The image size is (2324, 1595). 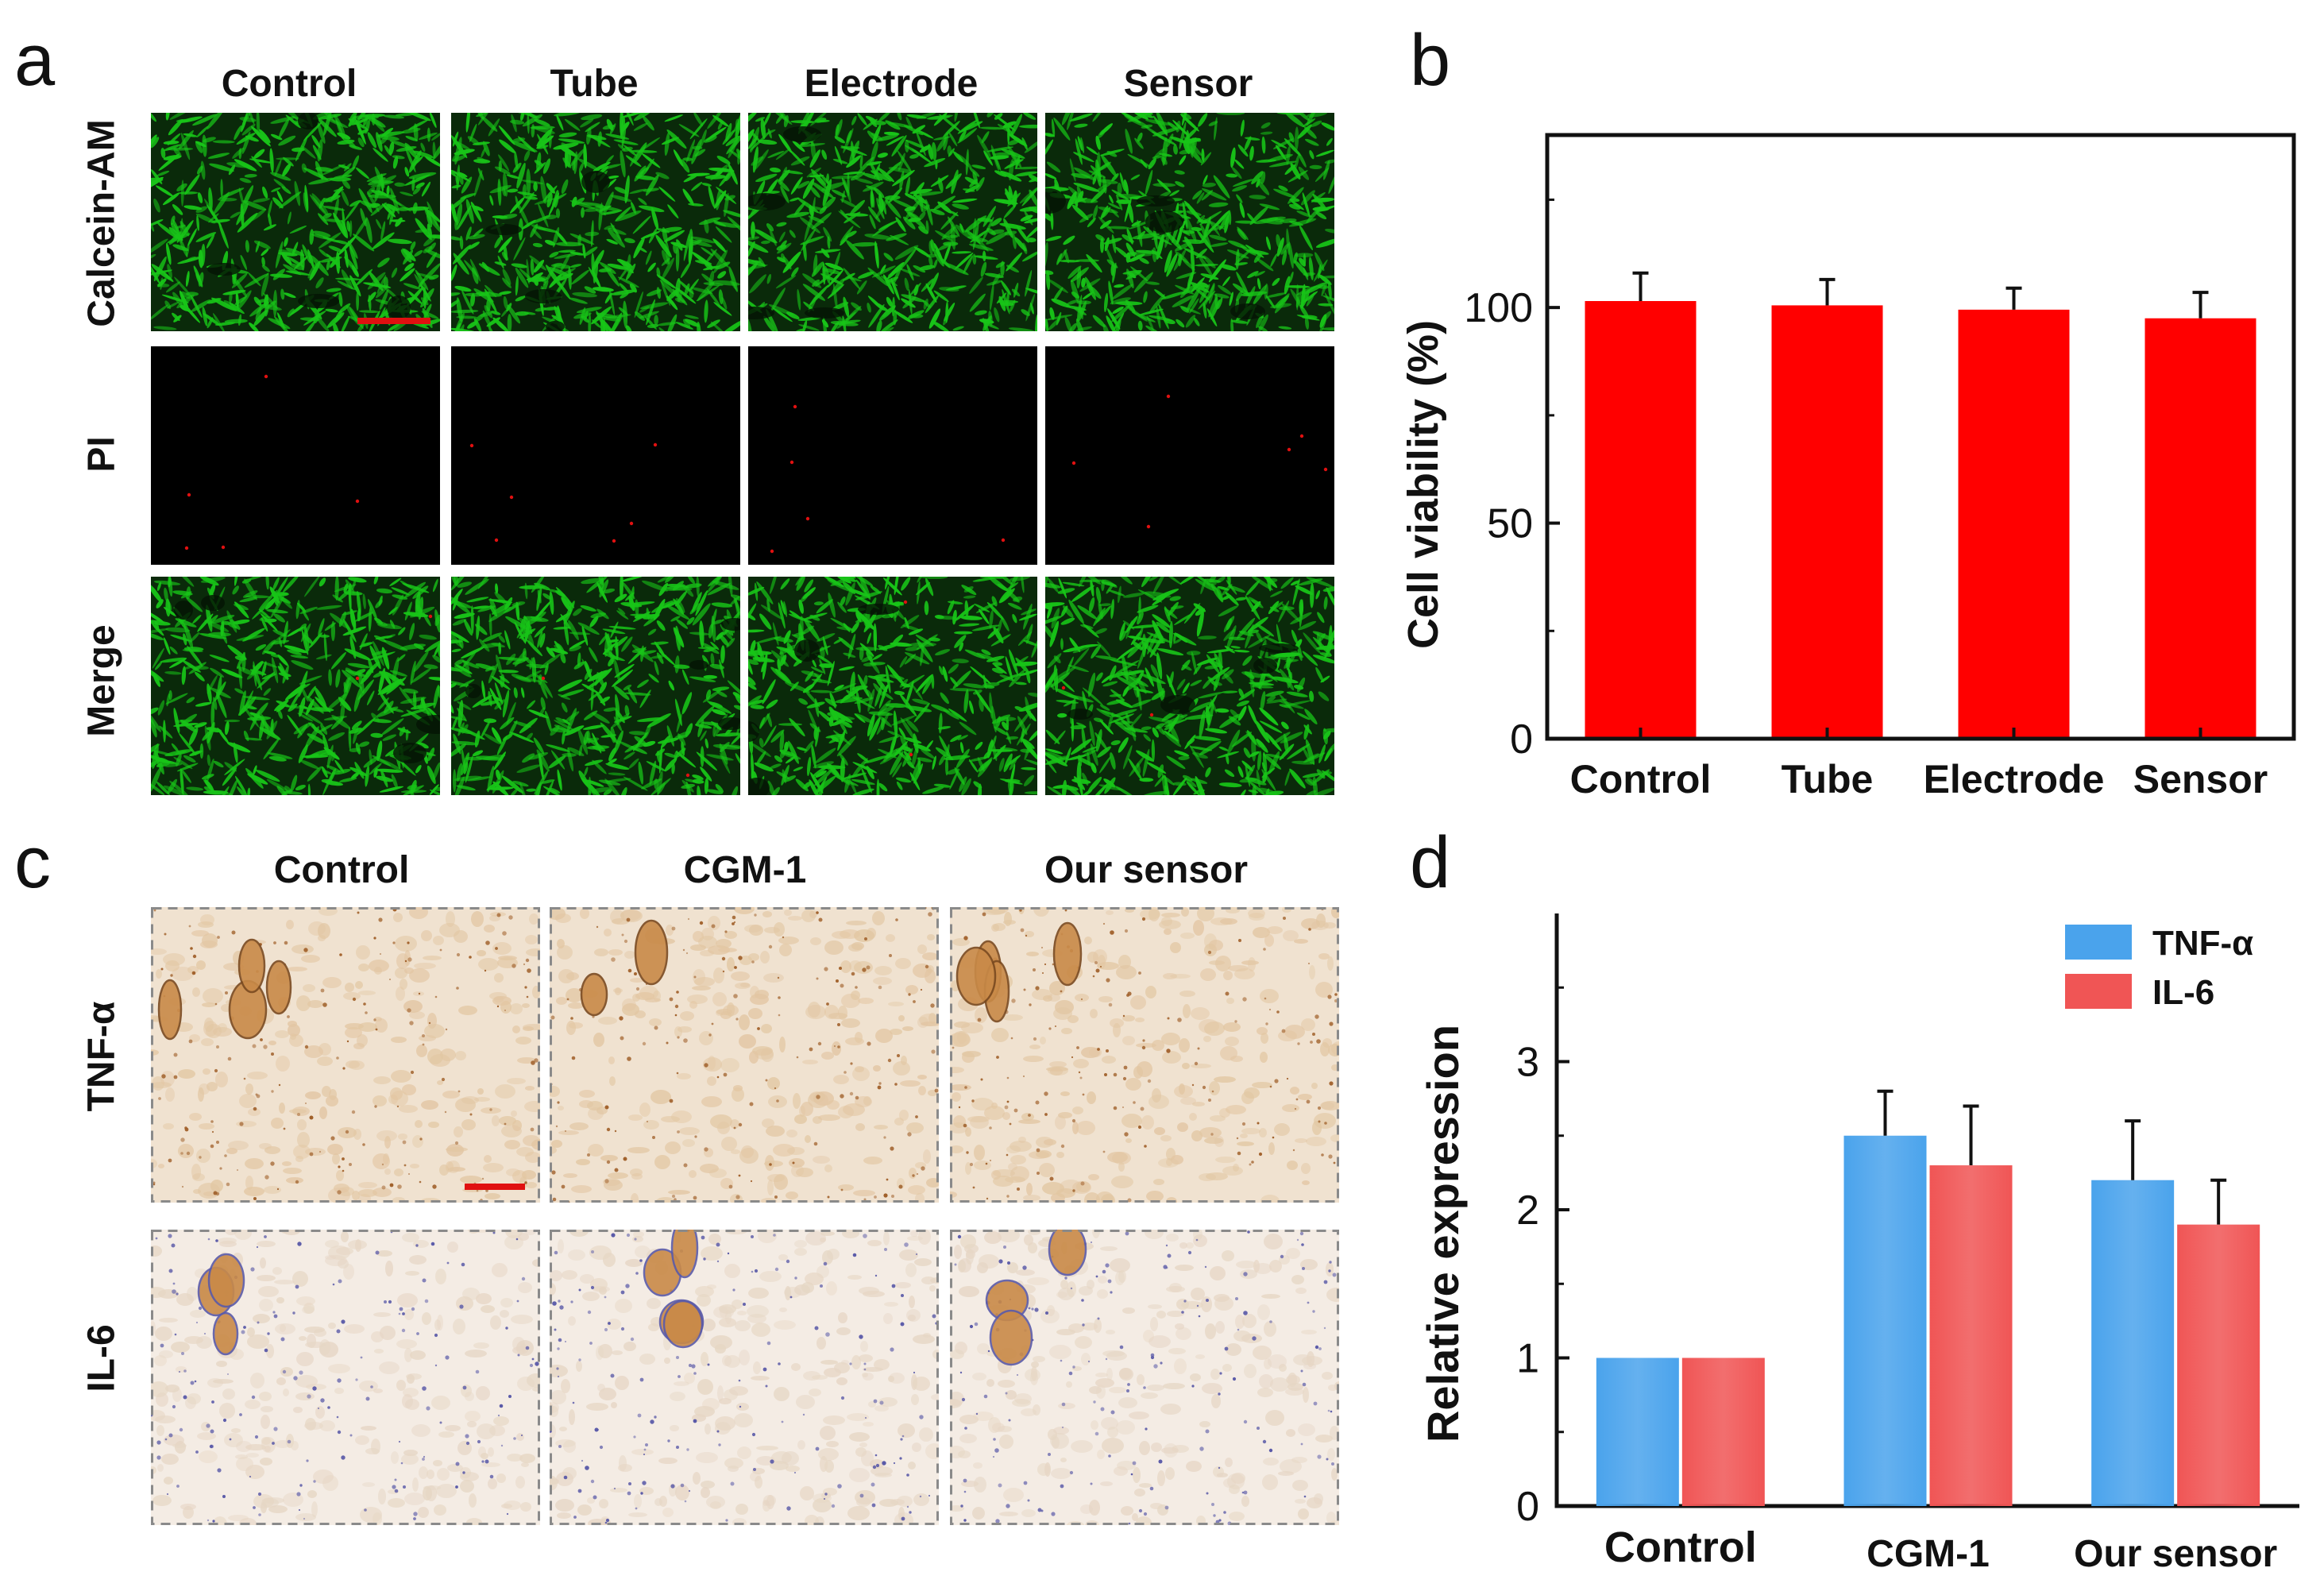 I want to click on micrograph-calcein-control, so click(x=295, y=222).